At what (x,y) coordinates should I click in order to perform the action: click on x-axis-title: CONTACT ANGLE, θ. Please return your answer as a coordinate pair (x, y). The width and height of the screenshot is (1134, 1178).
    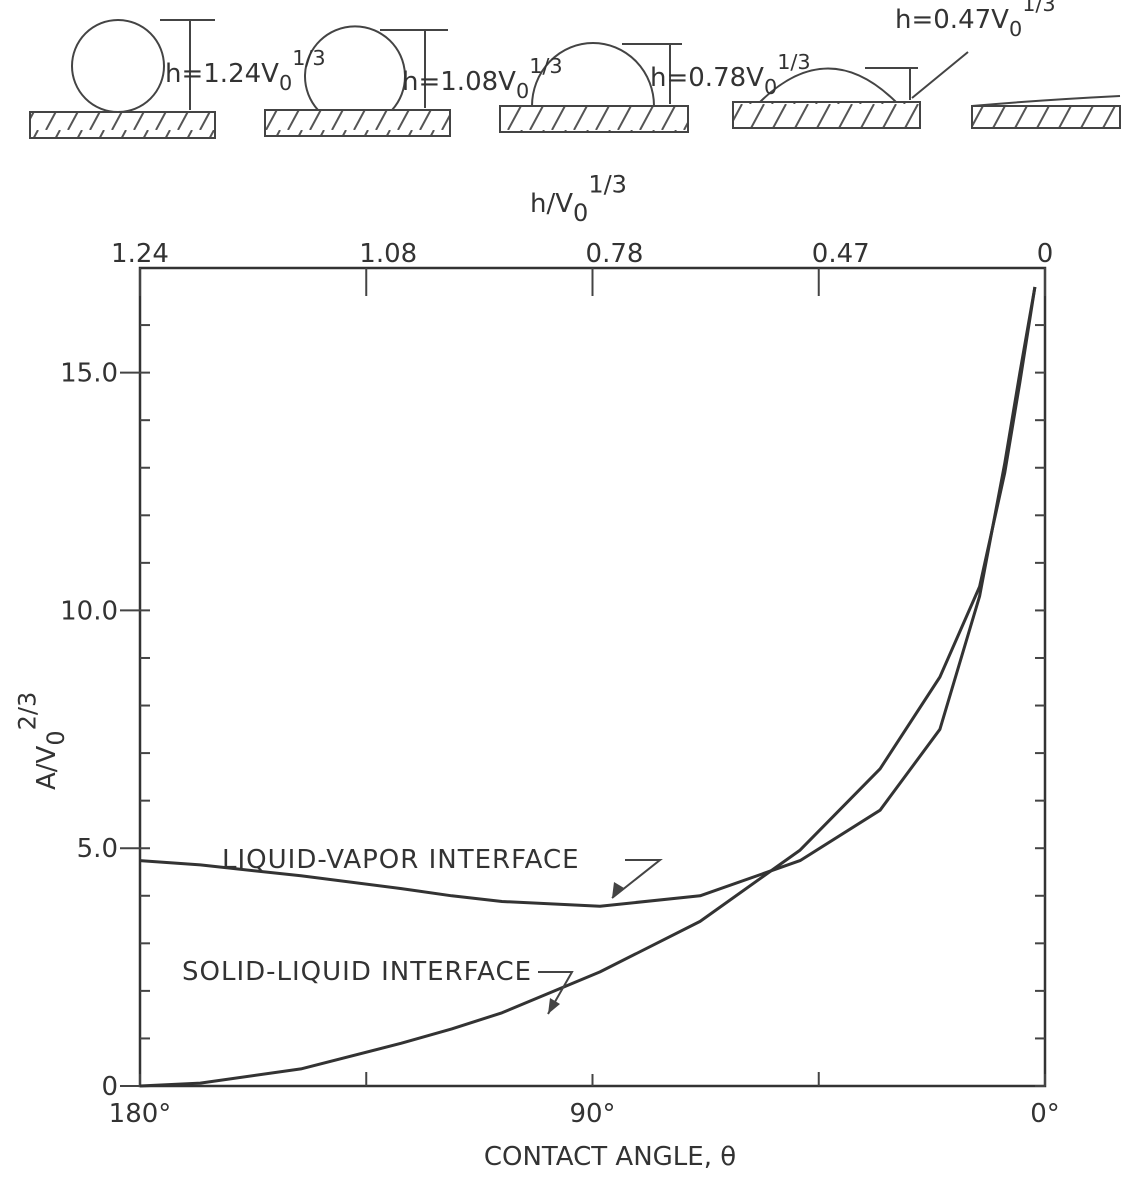
    Looking at the image, I should click on (610, 1157).